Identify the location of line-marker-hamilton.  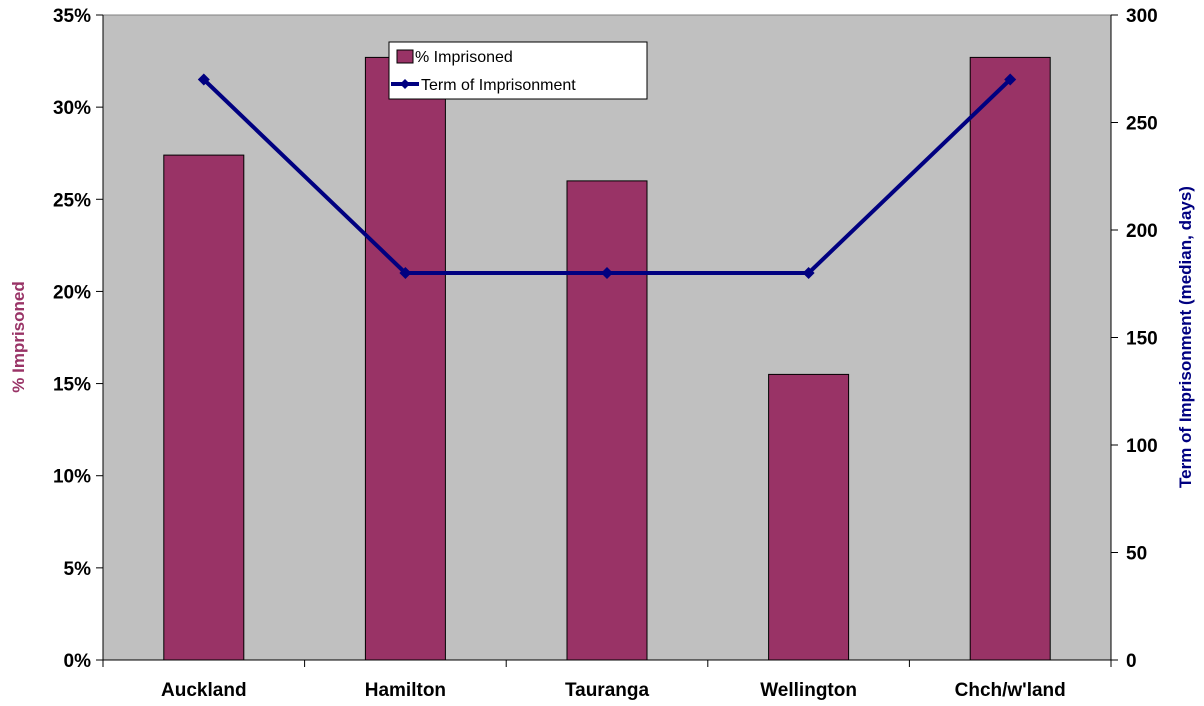
(405, 273).